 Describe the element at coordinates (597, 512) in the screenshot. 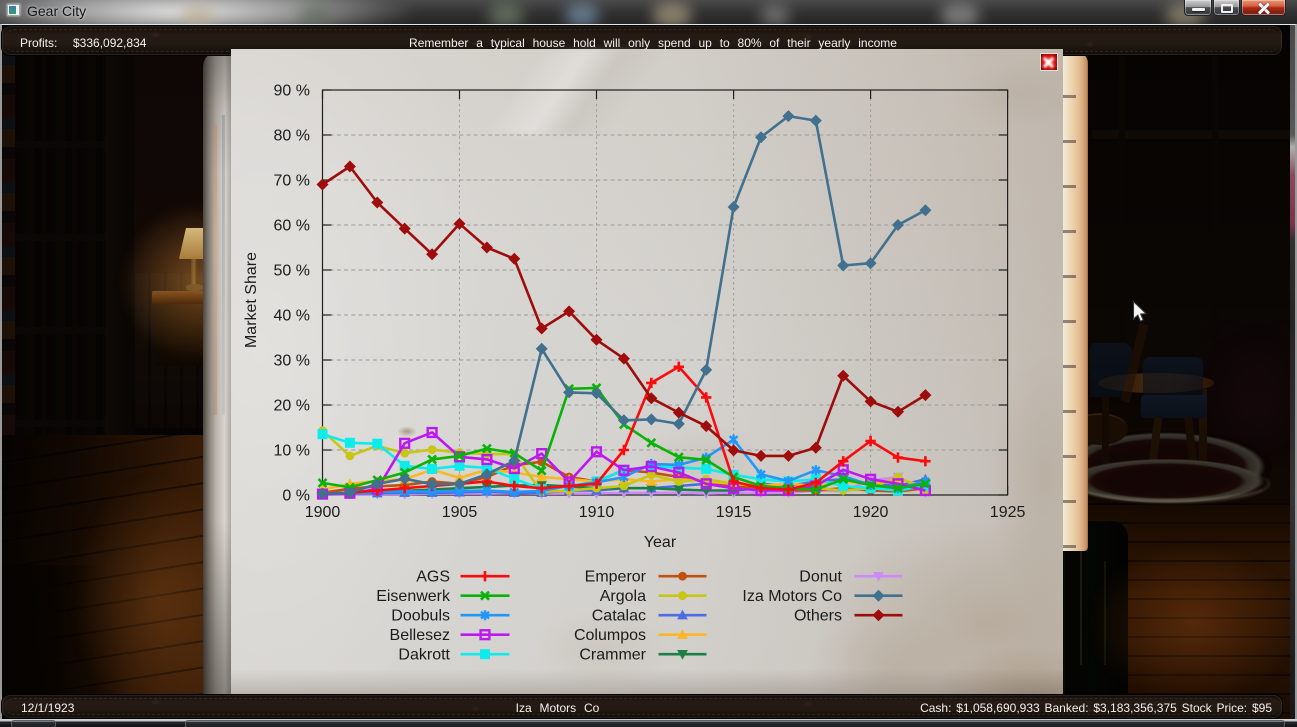

I see `svg-text: 1910` at that location.